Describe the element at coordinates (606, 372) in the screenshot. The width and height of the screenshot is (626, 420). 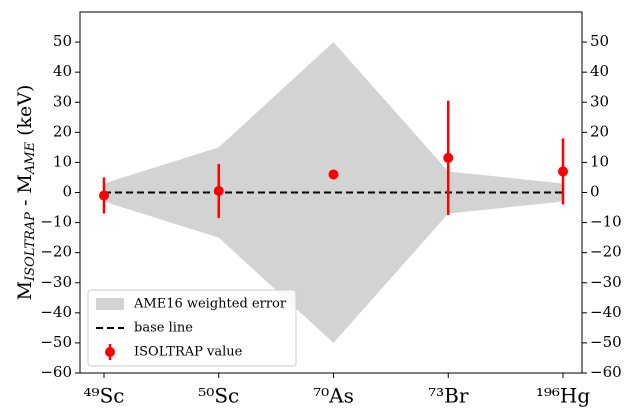
I see `y2-tick-label: −60` at that location.